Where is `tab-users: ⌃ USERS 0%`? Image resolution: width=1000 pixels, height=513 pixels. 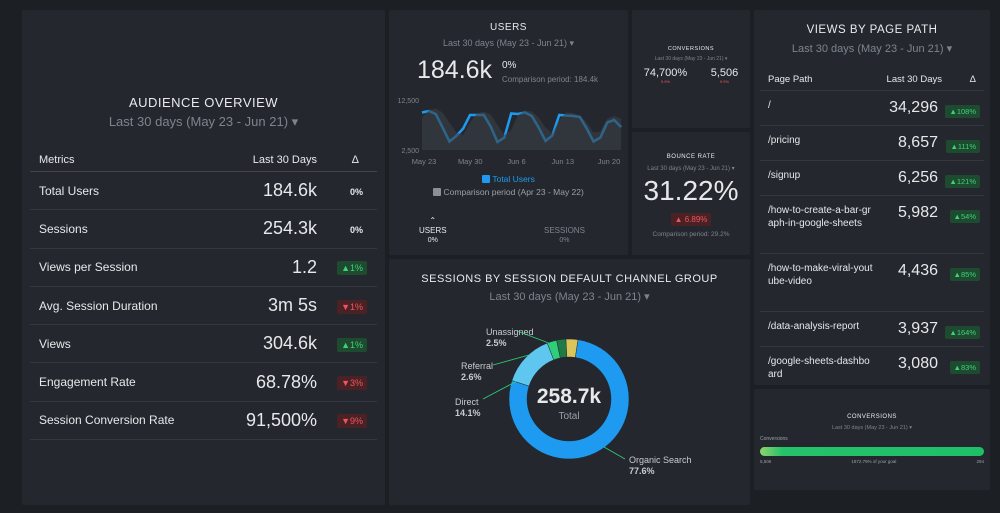 tab-users: ⌃ USERS 0% is located at coordinates (433, 231).